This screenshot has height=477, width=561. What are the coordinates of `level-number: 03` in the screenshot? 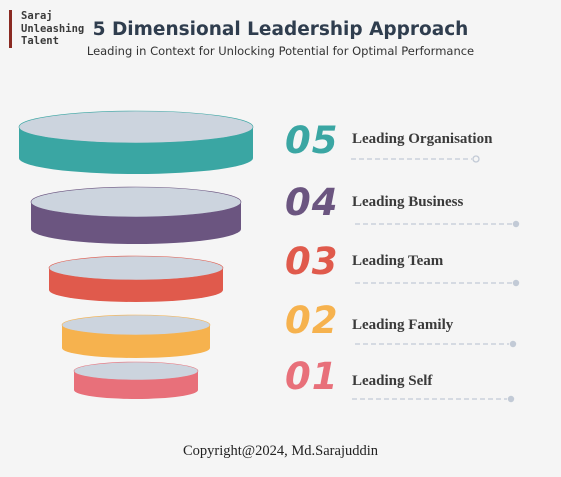 It's located at (312, 261).